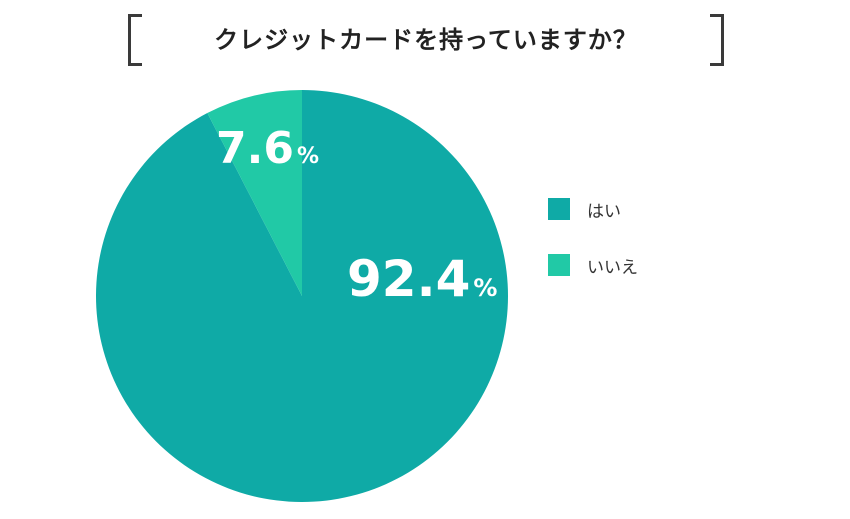 This screenshot has width=850, height=519. I want to click on slice-label-yes-unit: %, so click(485, 288).